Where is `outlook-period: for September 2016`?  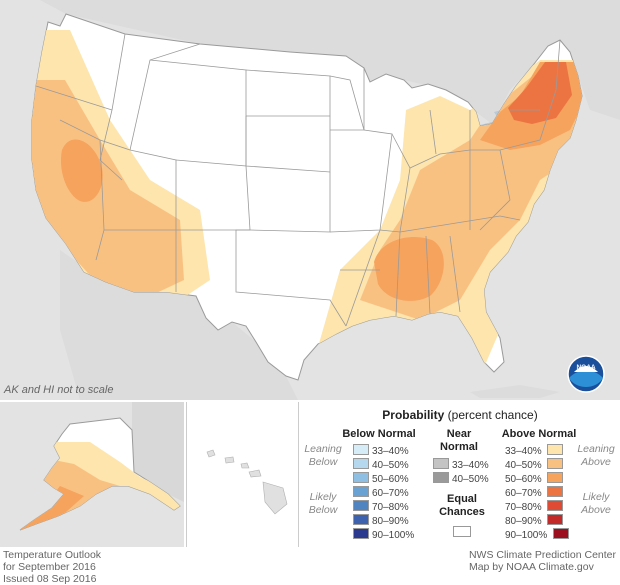 outlook-period: for September 2016 is located at coordinates (49, 567).